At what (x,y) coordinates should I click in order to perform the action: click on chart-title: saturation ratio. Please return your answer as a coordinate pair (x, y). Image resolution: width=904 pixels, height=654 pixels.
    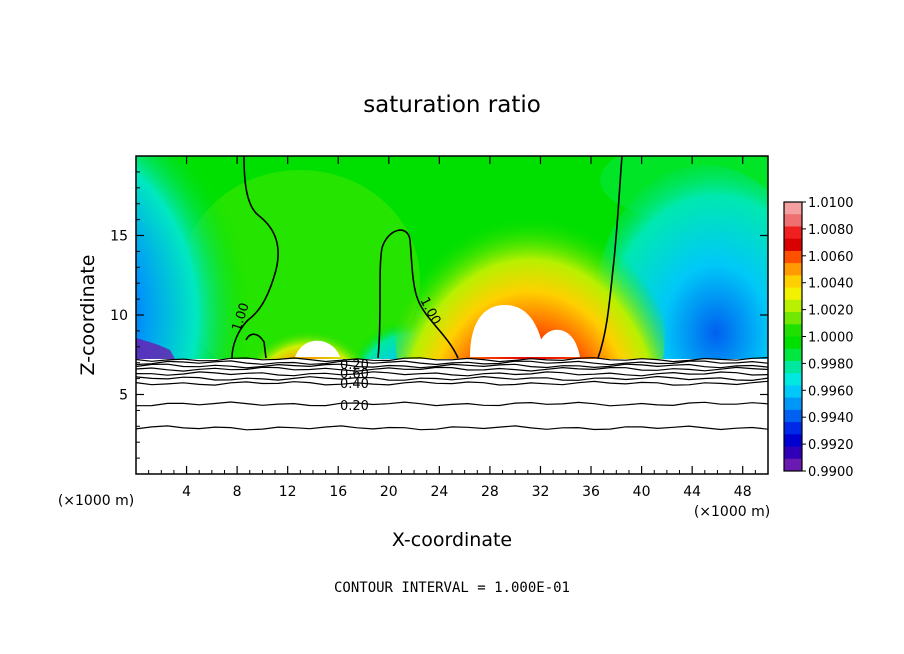
    Looking at the image, I should click on (452, 105).